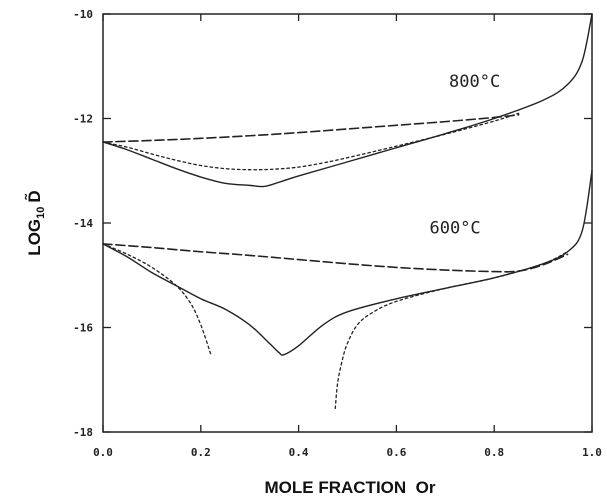 This screenshot has width=607, height=501. What do you see at coordinates (41, 213) in the screenshot?
I see `y-axis-label-subscript: 10` at bounding box center [41, 213].